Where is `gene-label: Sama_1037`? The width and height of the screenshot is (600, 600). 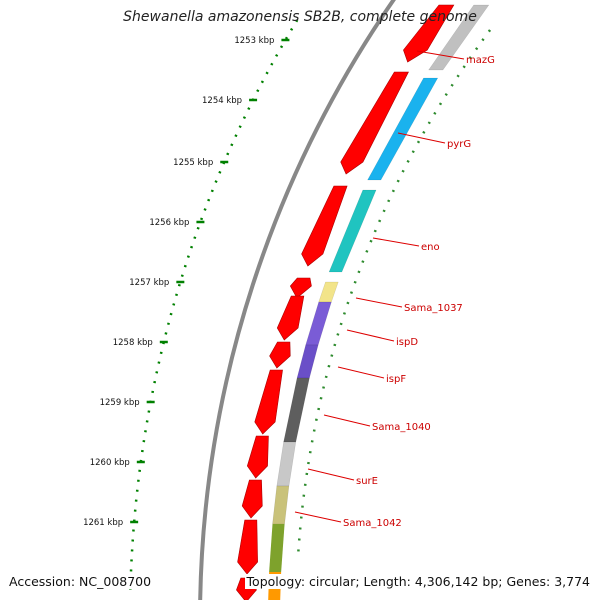
gene-label: Sama_1037 is located at coordinates (433, 308).